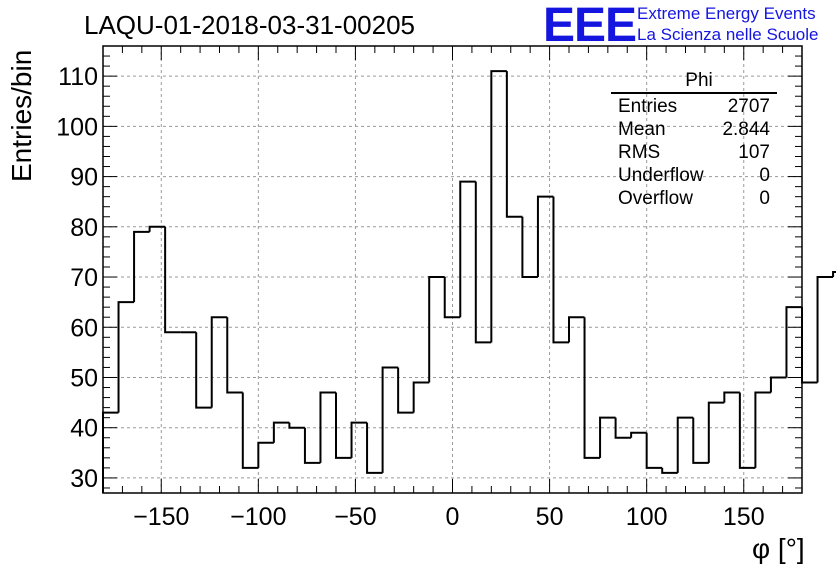 The width and height of the screenshot is (836, 572). I want to click on x-tick-label: 150, so click(744, 517).